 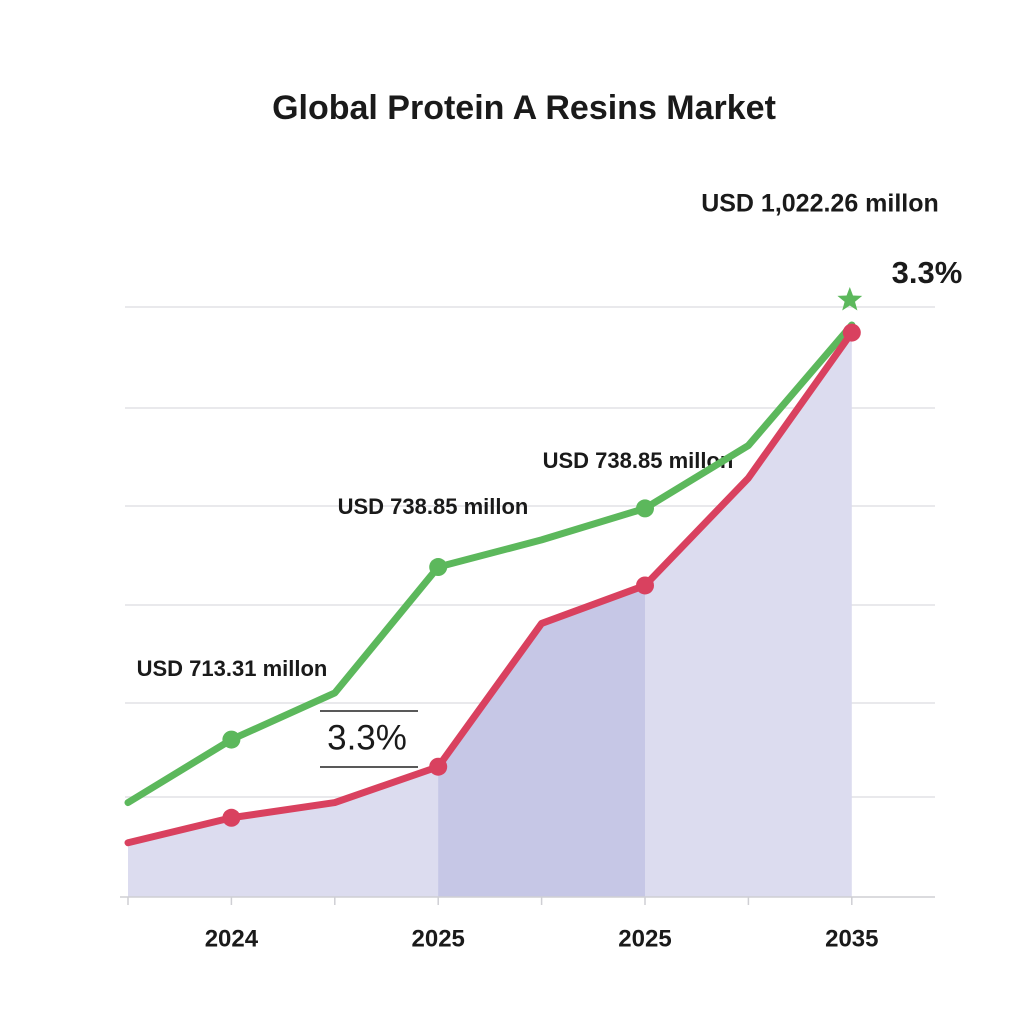 What do you see at coordinates (232, 938) in the screenshot?
I see `x-tick-label: 2024` at bounding box center [232, 938].